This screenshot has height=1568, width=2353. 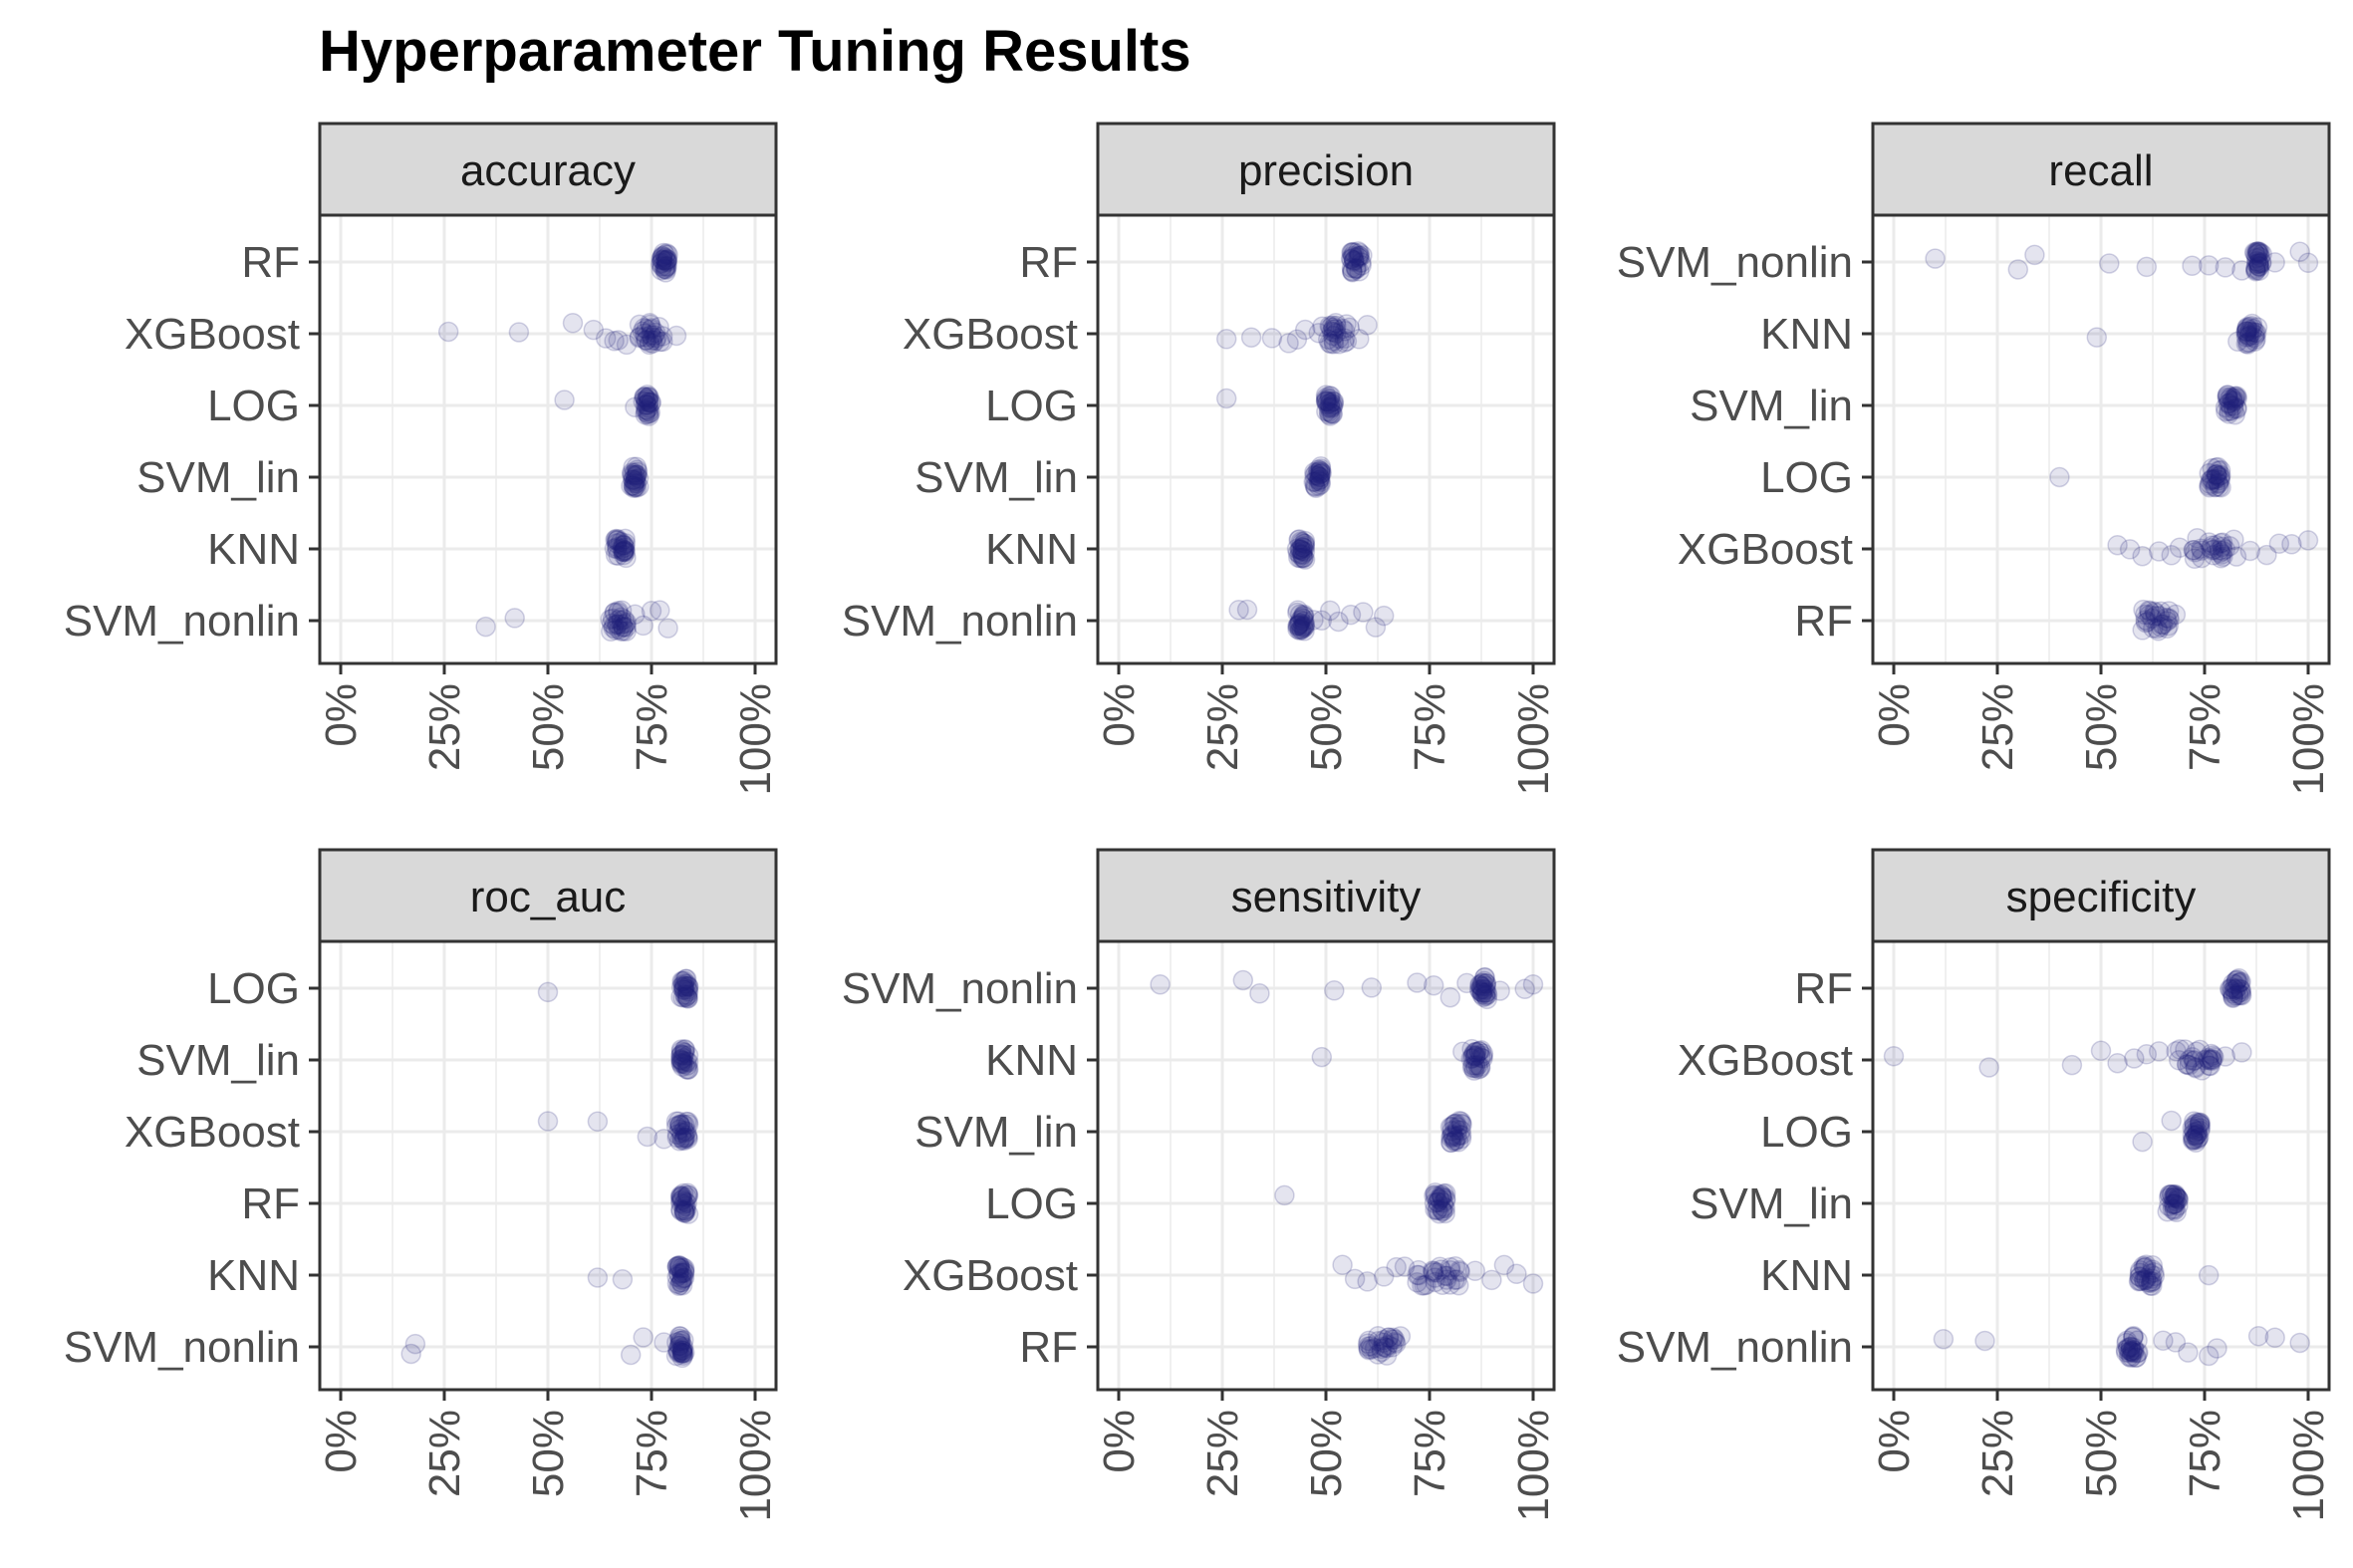 What do you see at coordinates (1031, 549) in the screenshot?
I see `y-tick-label: KNN` at bounding box center [1031, 549].